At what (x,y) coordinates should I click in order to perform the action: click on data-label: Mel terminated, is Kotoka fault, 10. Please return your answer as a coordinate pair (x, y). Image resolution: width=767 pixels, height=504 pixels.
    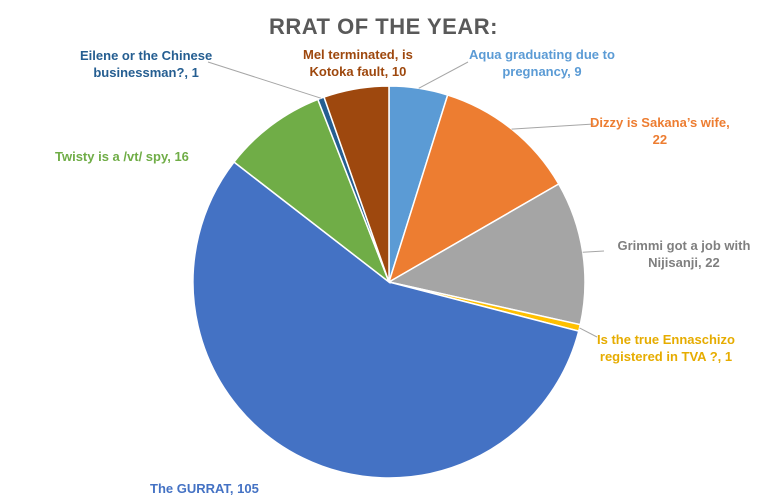
    Looking at the image, I should click on (358, 63).